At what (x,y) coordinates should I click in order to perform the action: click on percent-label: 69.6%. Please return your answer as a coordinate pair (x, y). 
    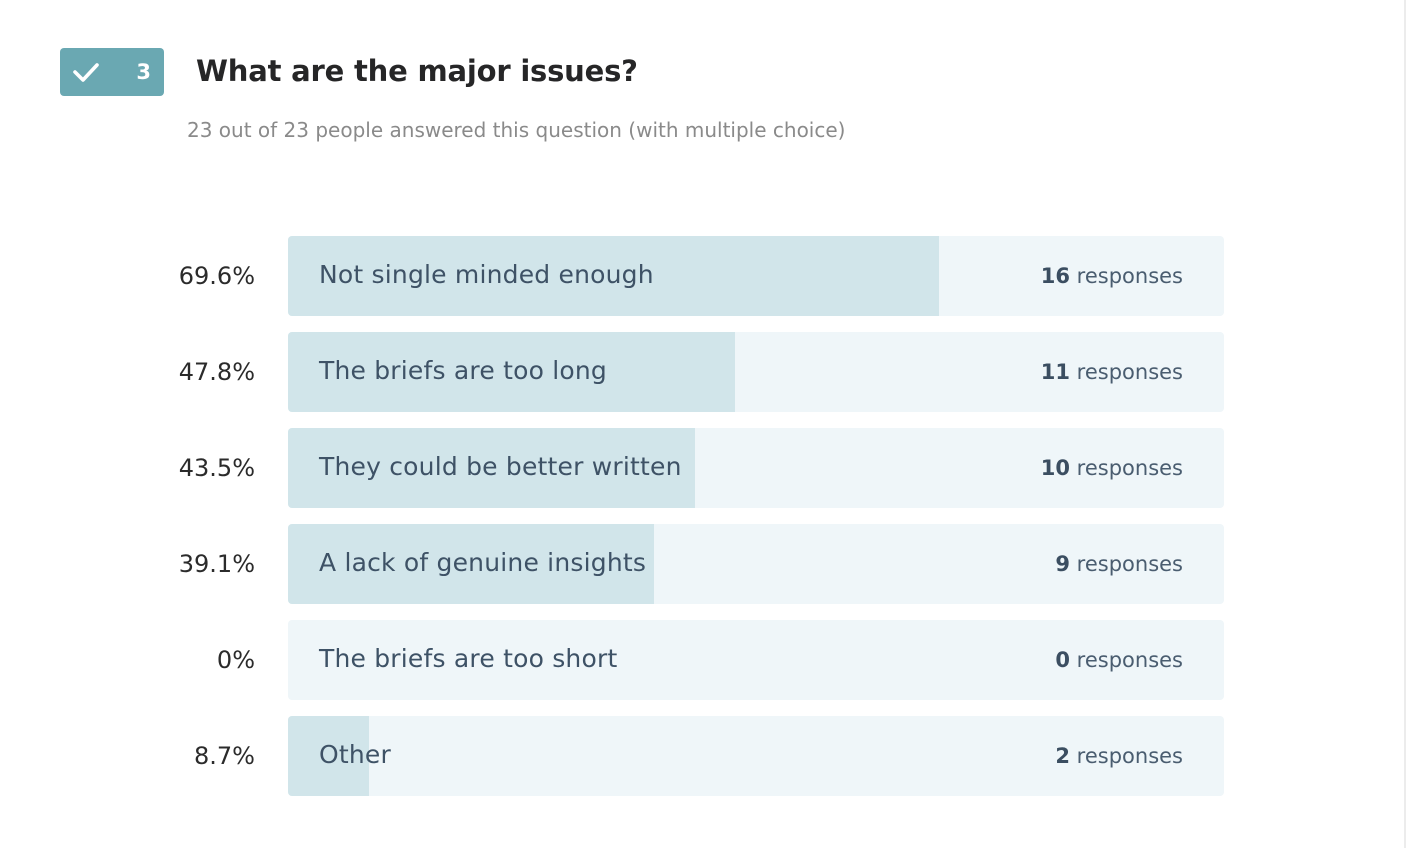
    Looking at the image, I should click on (216, 276).